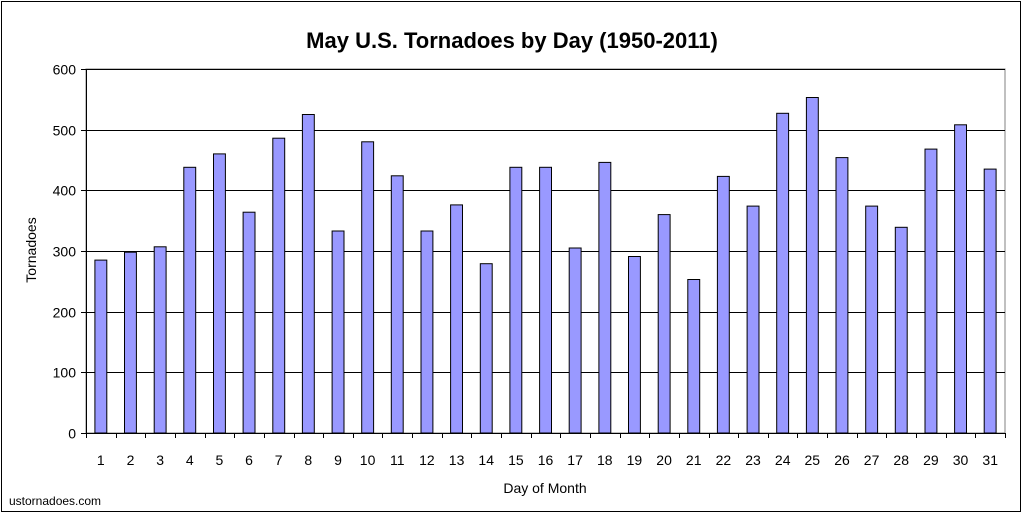  Describe the element at coordinates (220, 460) in the screenshot. I see `x-tick-label: 5` at that location.